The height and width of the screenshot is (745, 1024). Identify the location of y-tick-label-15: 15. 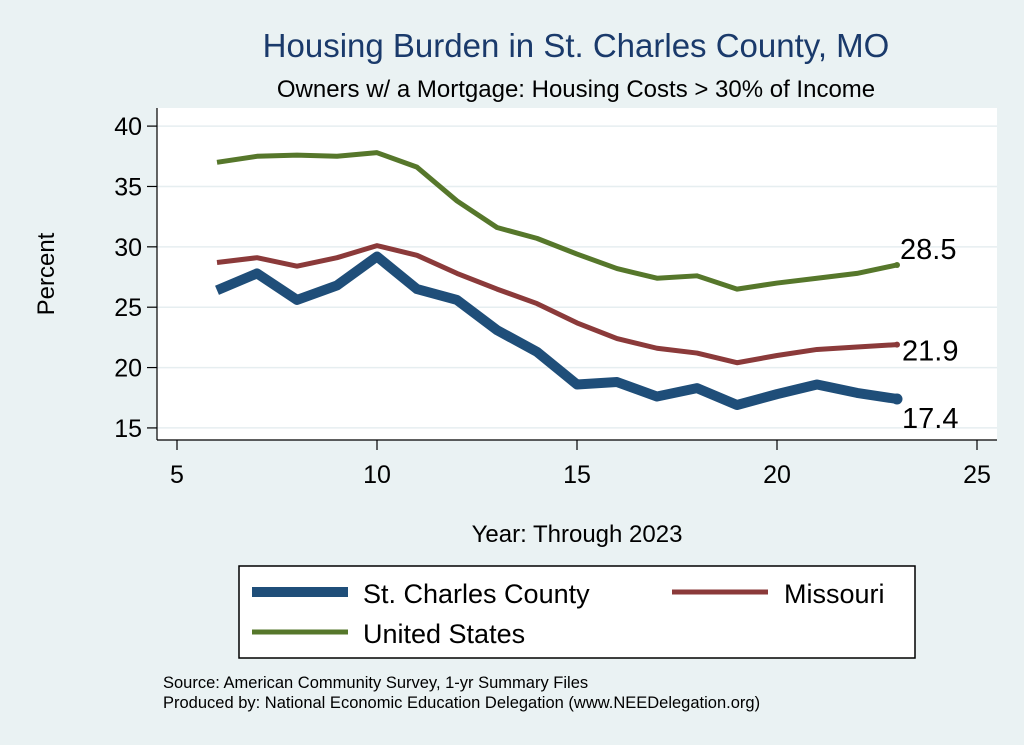
(128, 429).